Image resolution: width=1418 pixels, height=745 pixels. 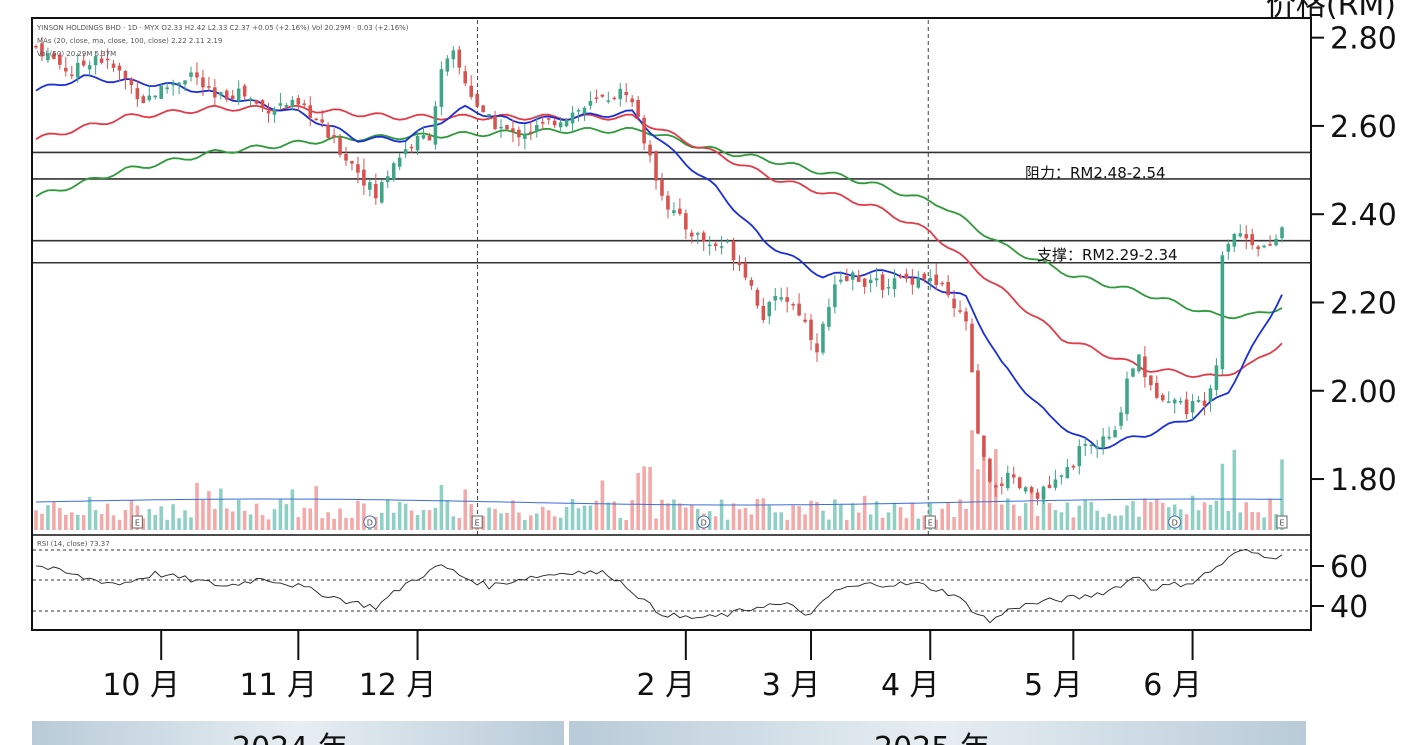 I want to click on price-tick-label: 2.40, so click(x=1363, y=215).